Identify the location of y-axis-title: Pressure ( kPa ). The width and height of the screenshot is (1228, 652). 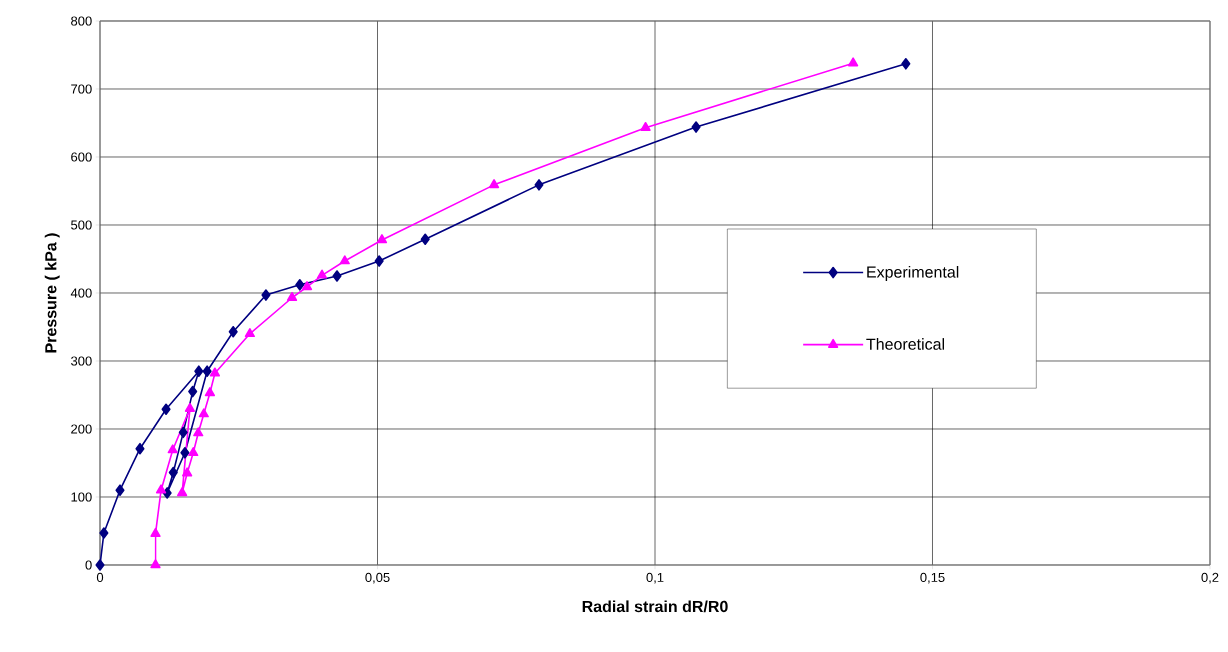
(52, 293).